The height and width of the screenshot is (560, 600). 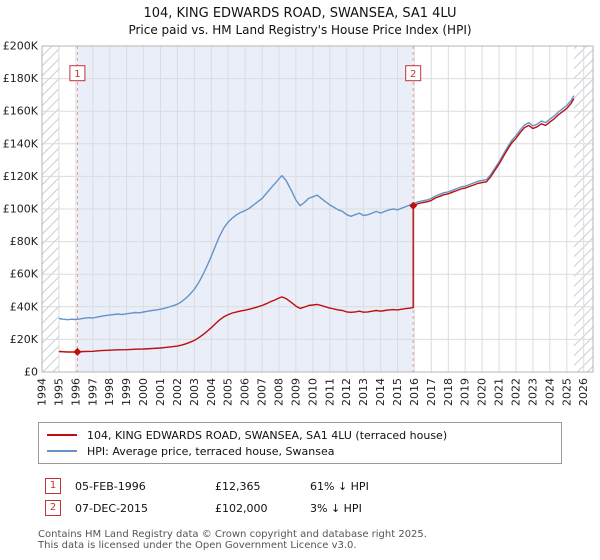 I want to click on svg-text: 2006, so click(x=245, y=392).